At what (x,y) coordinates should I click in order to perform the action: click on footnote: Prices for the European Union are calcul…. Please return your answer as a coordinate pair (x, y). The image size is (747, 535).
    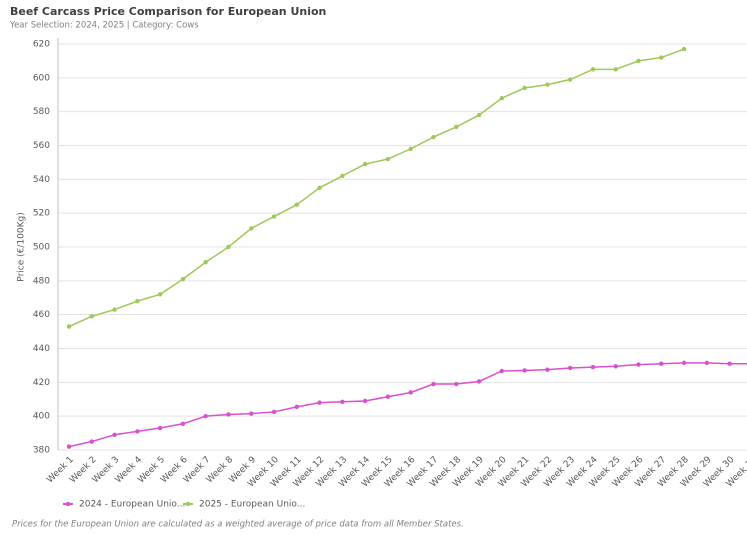
    Looking at the image, I should click on (238, 525).